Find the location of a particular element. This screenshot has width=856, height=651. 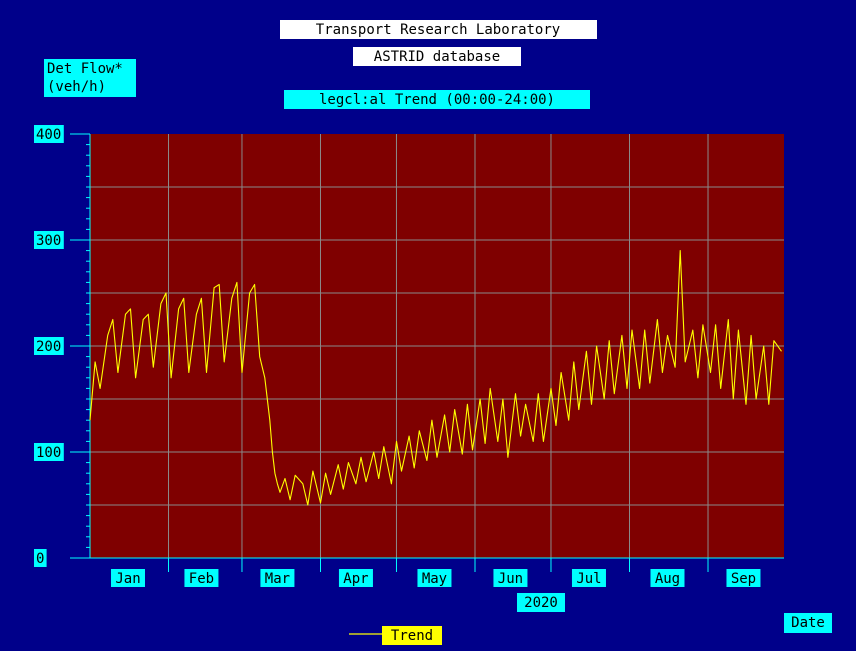

x-tick-label: May is located at coordinates (434, 579).